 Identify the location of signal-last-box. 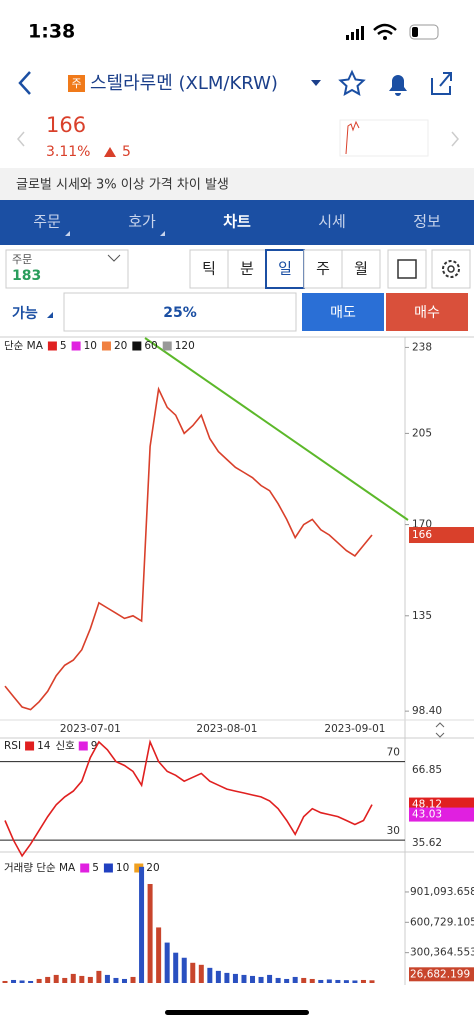
(441, 814).